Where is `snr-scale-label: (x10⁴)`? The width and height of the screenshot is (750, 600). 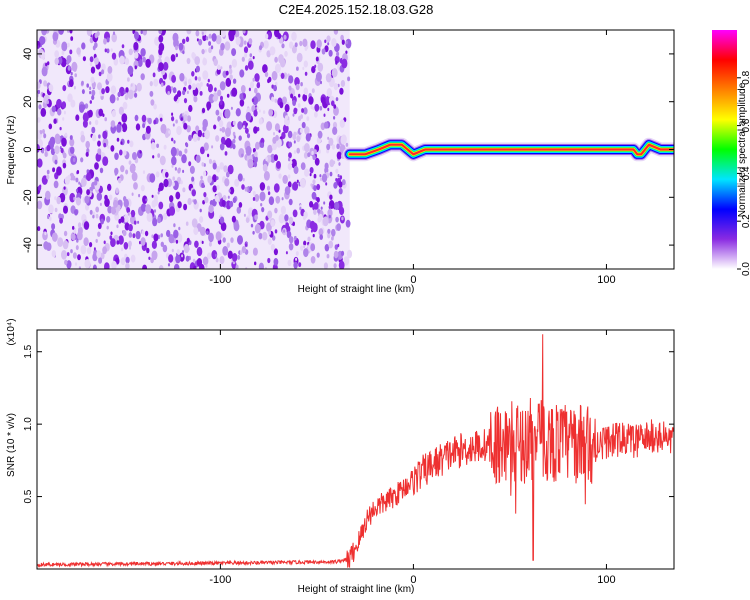
snr-scale-label: (x10⁴) is located at coordinates (11, 331).